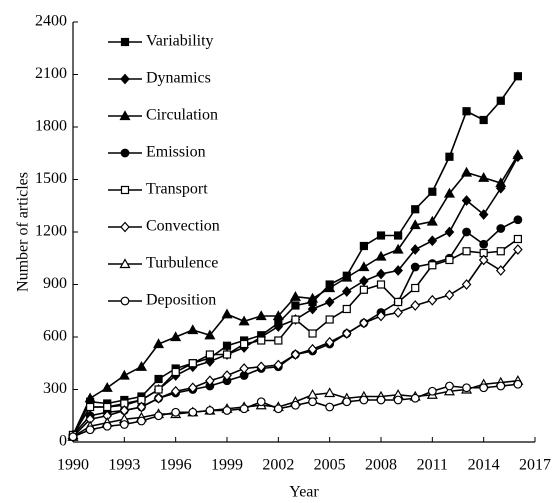  I want to click on x-tick-label: 1996, so click(176, 465).